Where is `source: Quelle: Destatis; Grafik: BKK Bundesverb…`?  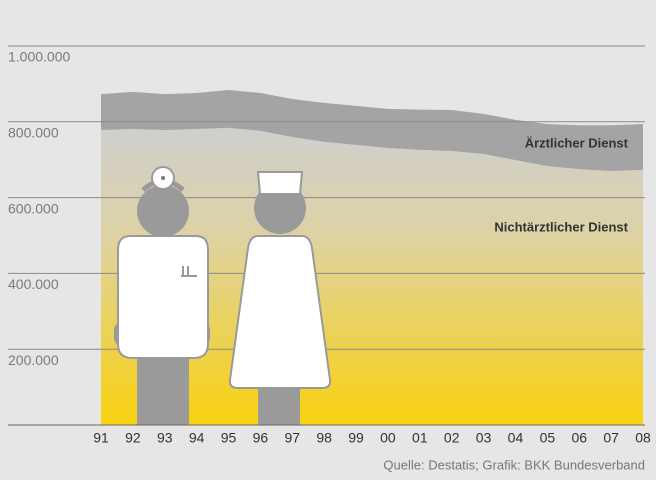 source: Quelle: Destatis; Grafik: BKK Bundesverb… is located at coordinates (514, 464).